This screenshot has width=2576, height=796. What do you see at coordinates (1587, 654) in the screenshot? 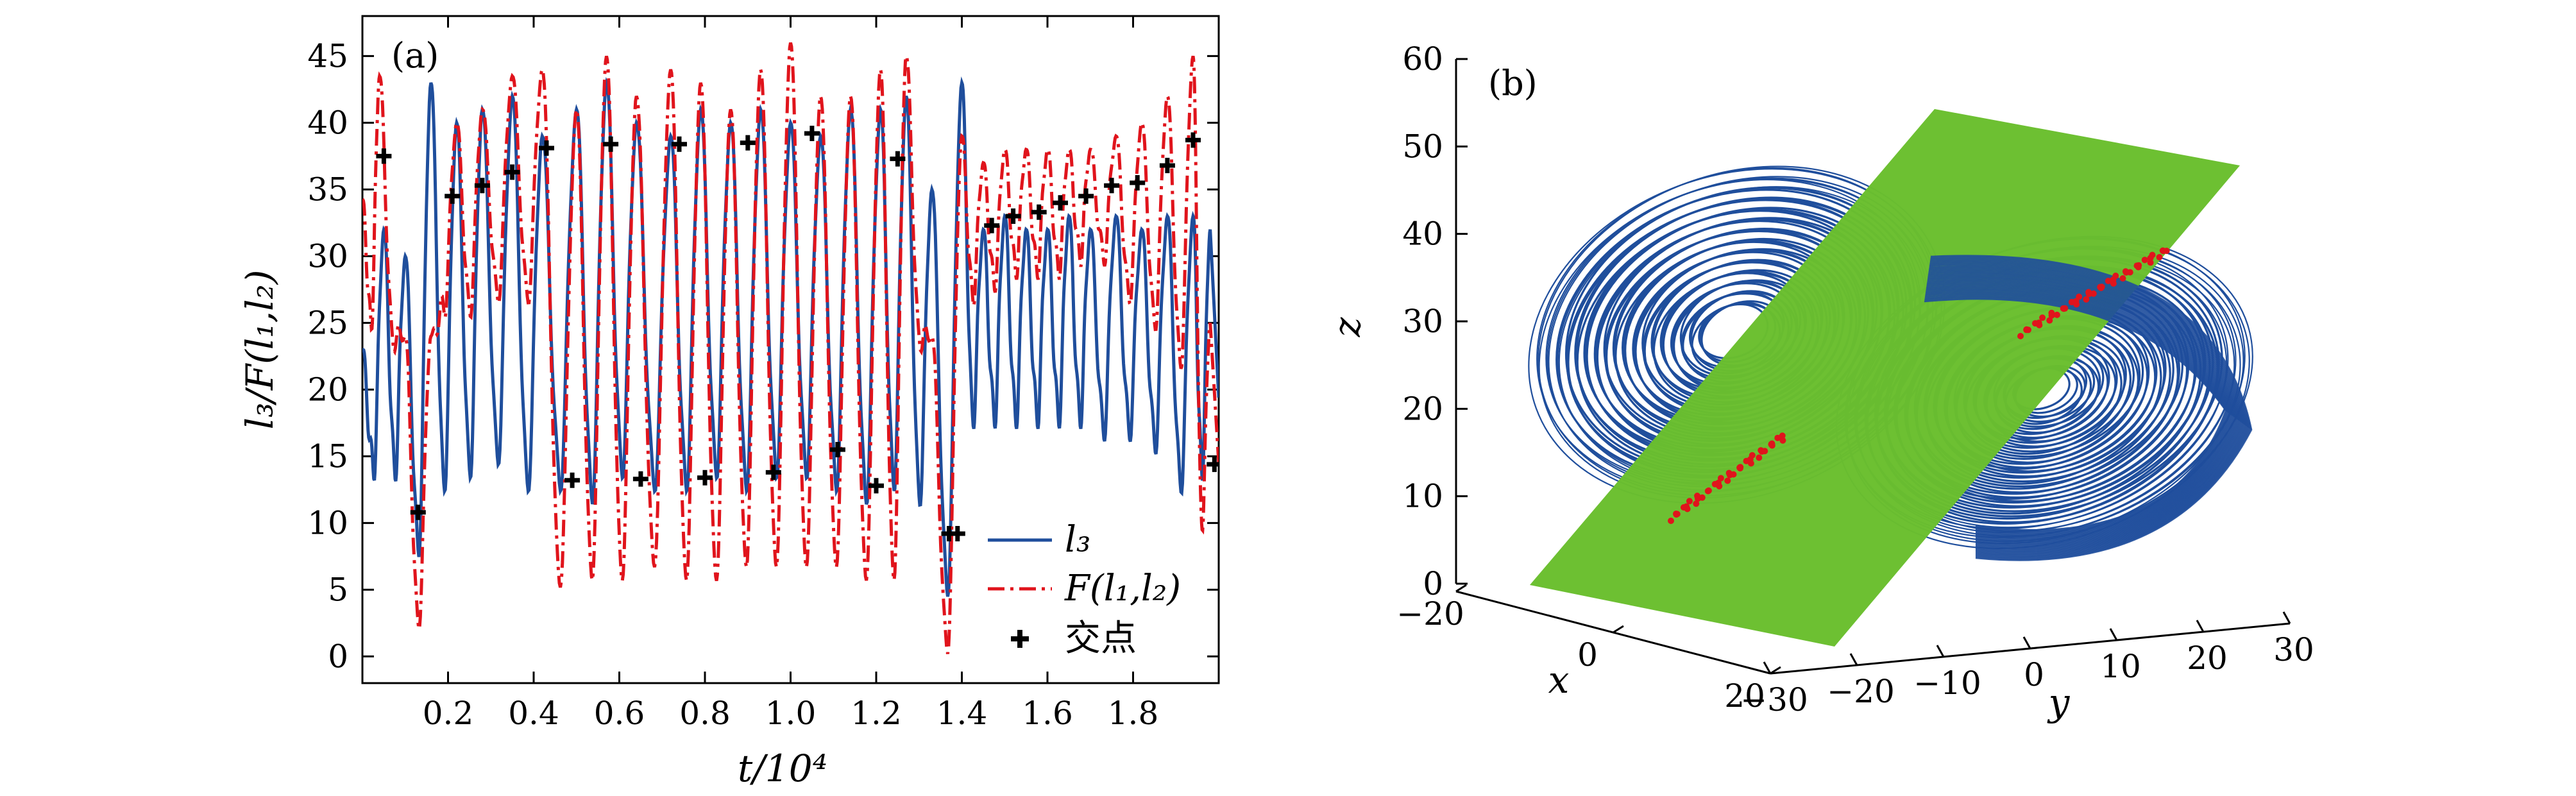
I see `x-tick-label: 0` at bounding box center [1587, 654].